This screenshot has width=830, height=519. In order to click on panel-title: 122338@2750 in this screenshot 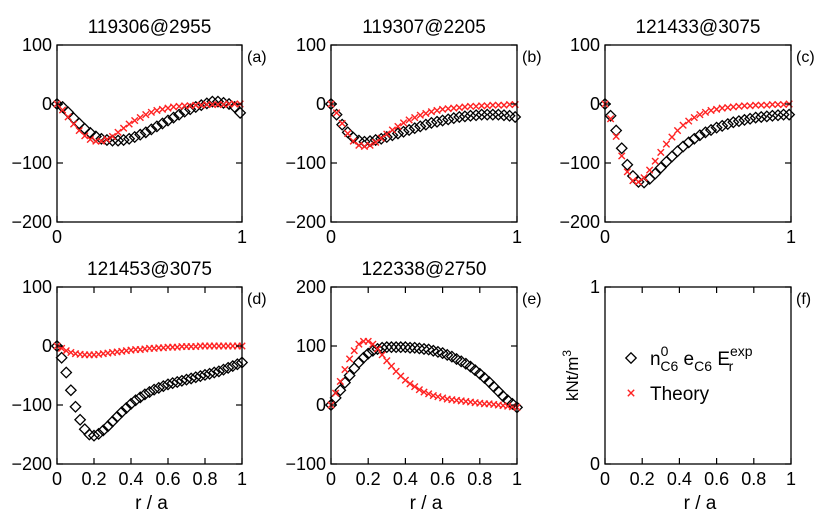, I will do `click(424, 269)`.